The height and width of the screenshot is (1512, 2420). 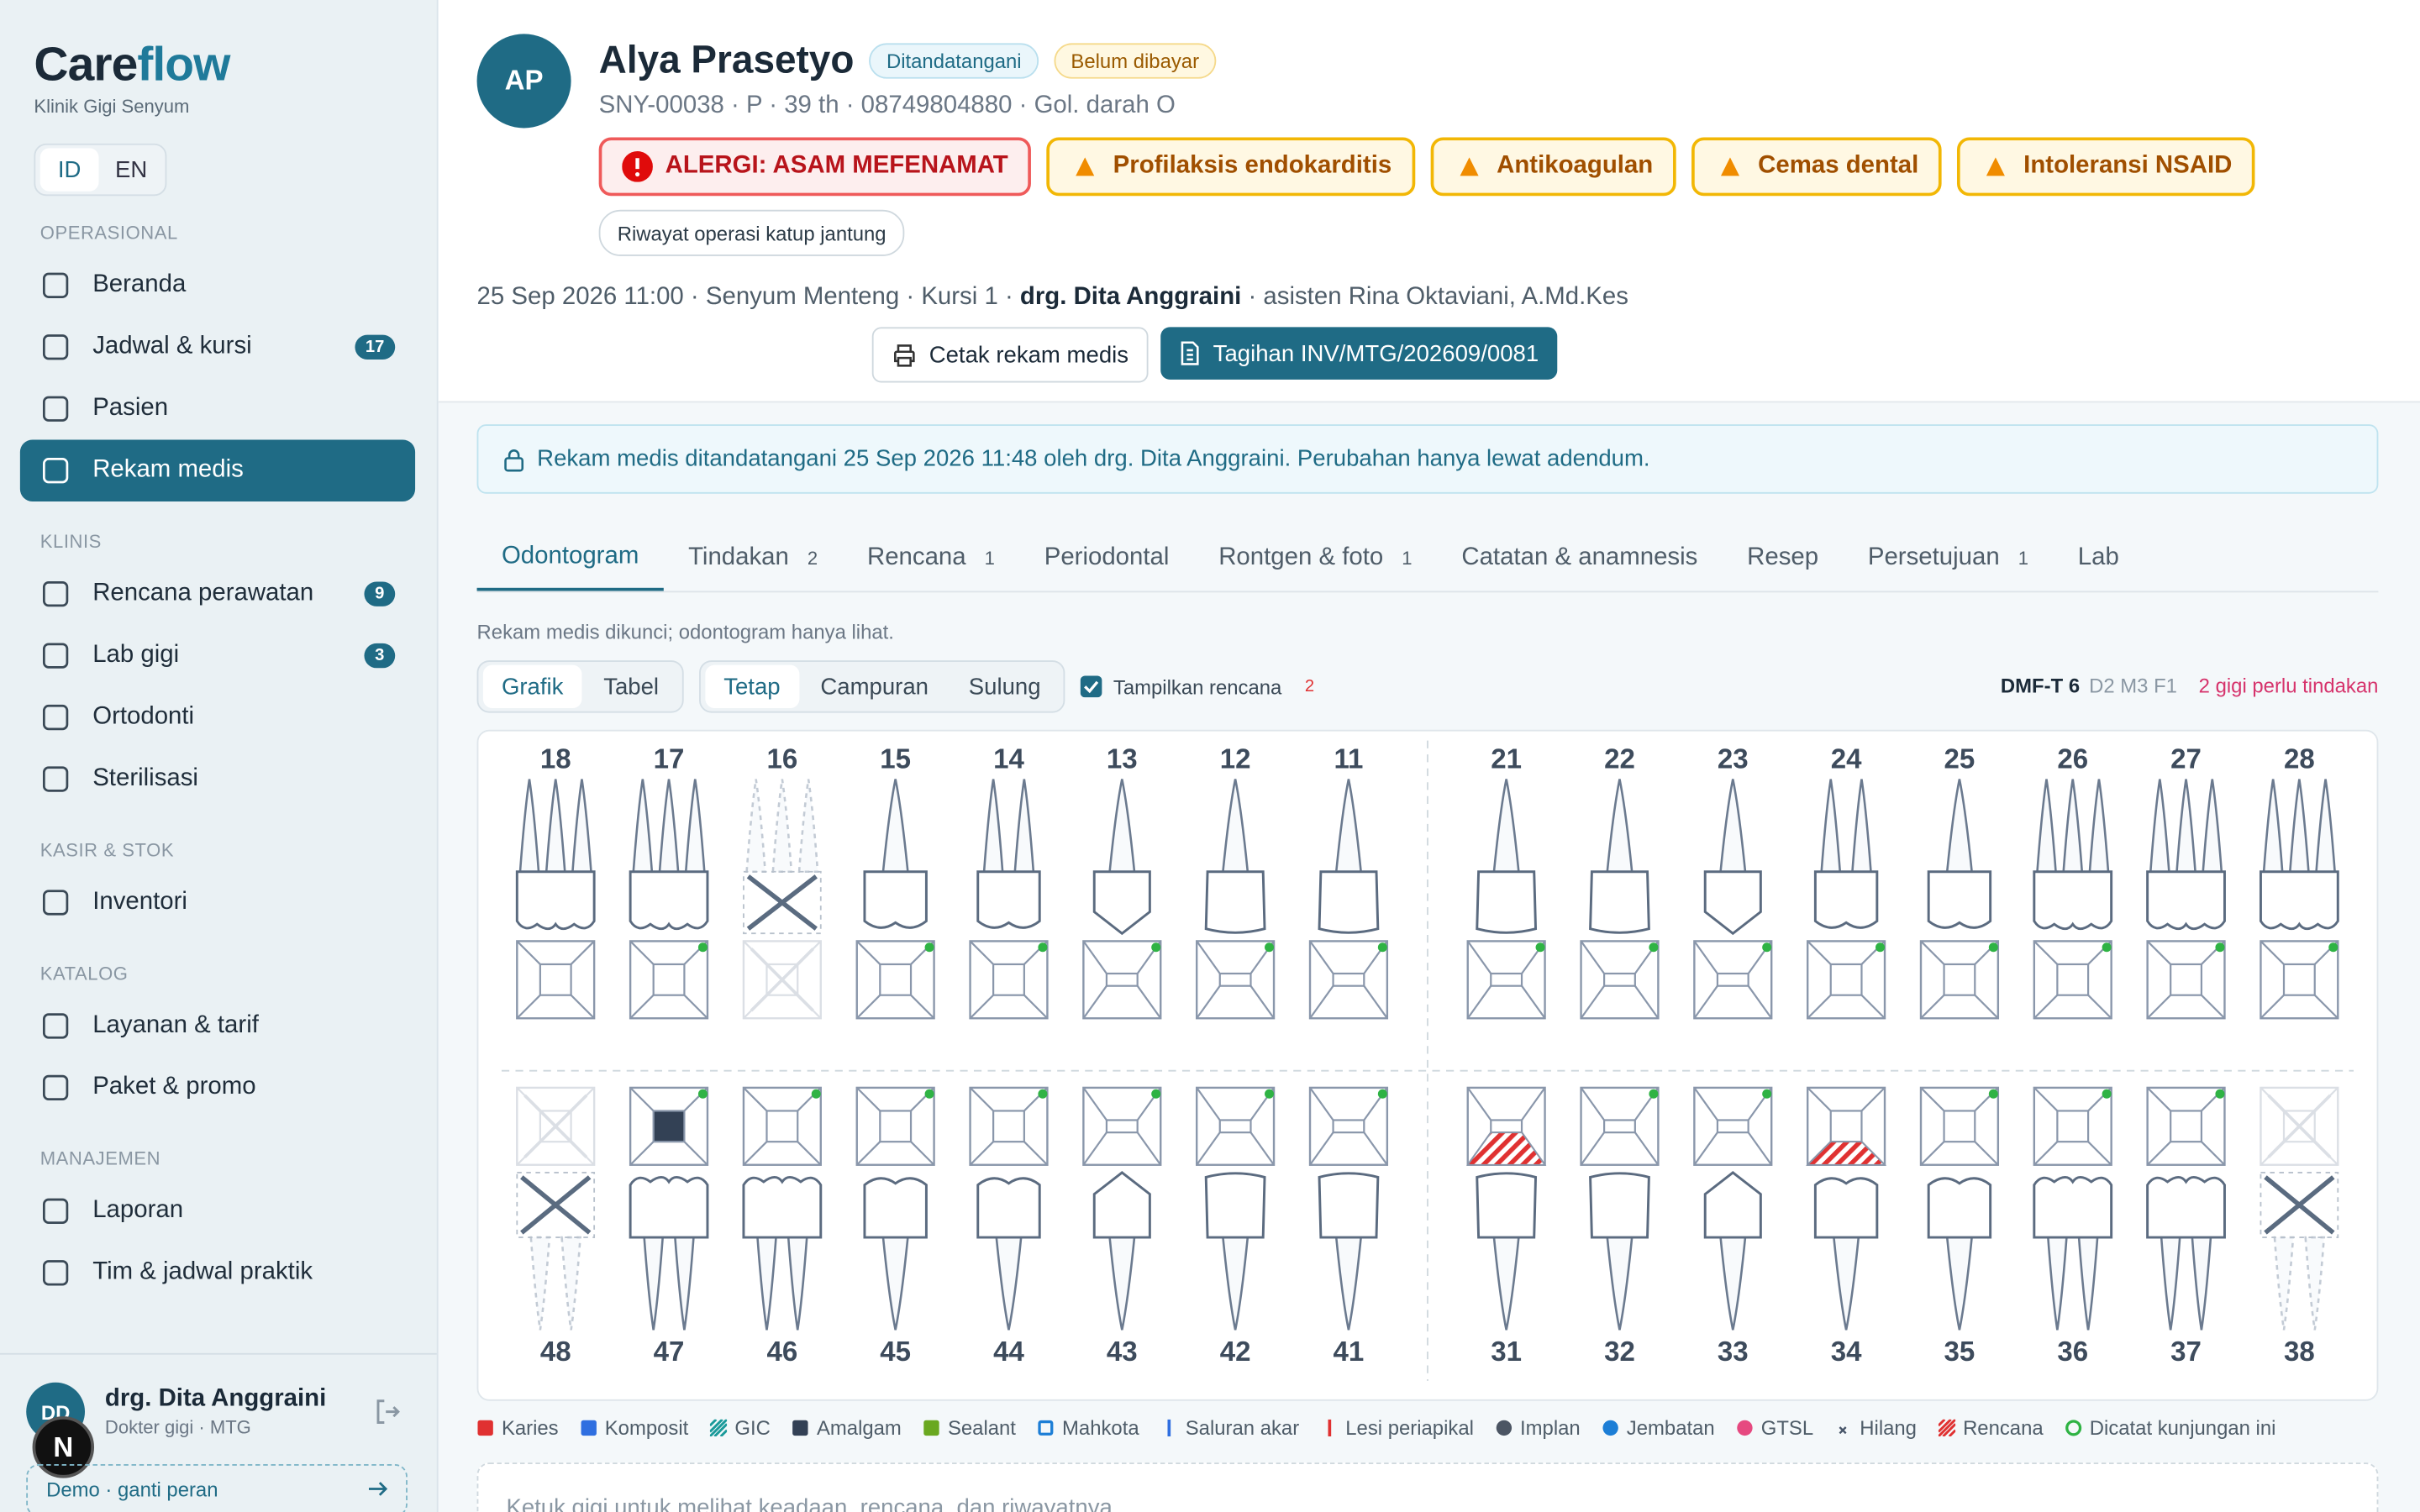 What do you see at coordinates (782, 1227) in the screenshot?
I see `tooth: 46` at bounding box center [782, 1227].